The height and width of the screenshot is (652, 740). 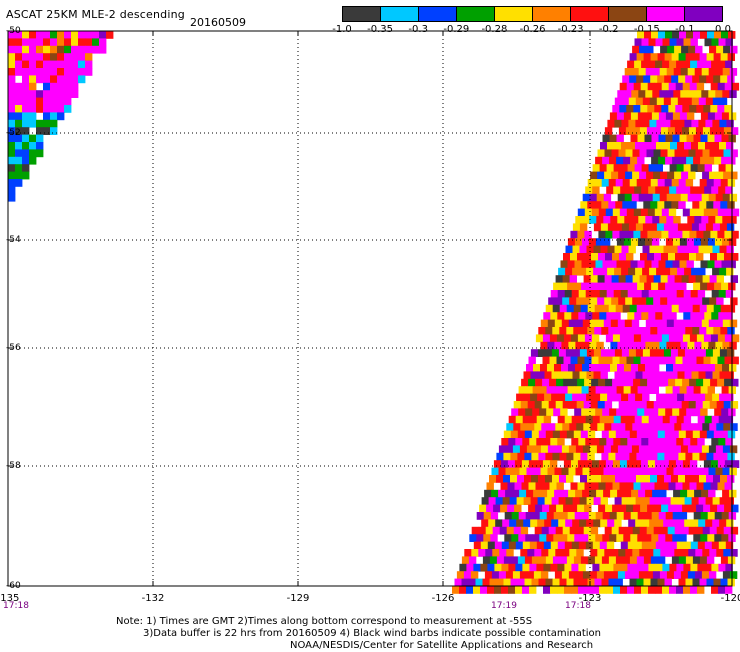 What do you see at coordinates (532, 29) in the screenshot?
I see `color-bar-label: -0.26` at bounding box center [532, 29].